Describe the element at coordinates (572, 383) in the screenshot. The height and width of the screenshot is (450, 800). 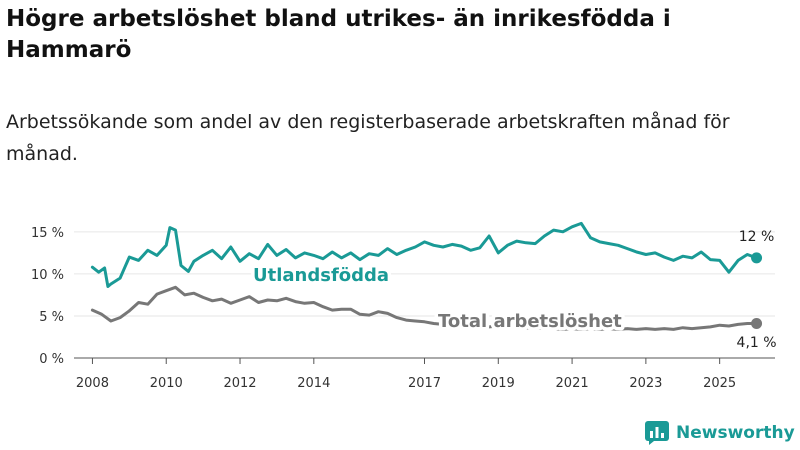
I see `x-tick-label: 2021` at that location.